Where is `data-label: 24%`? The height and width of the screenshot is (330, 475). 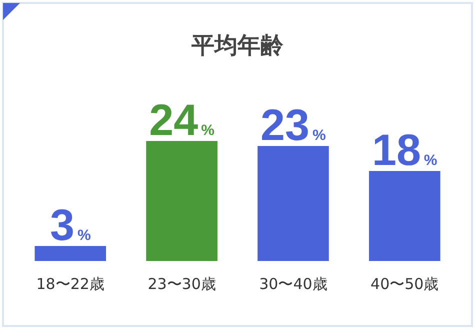
data-label: 24% is located at coordinates (181, 120).